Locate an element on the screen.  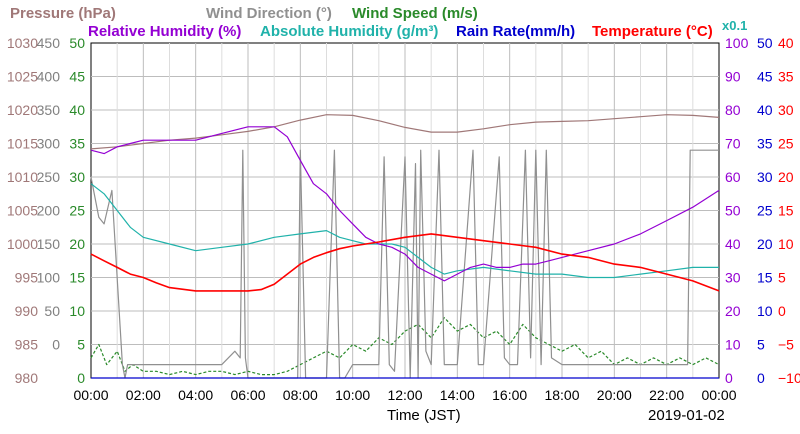
y-tick-label-wind-speed: 45 is located at coordinates (77, 77).